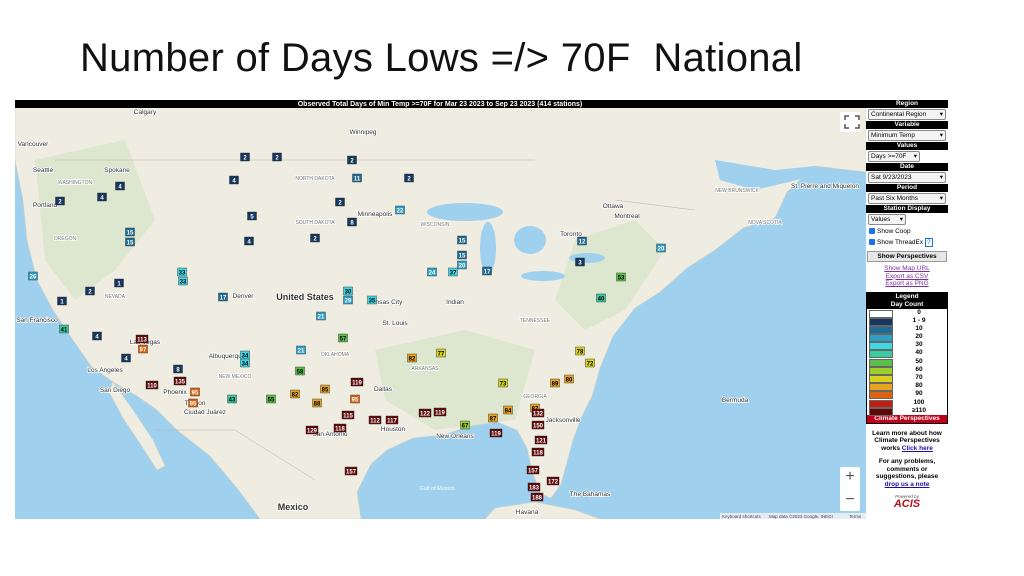  What do you see at coordinates (312, 429) in the screenshot?
I see `station: 129` at bounding box center [312, 429].